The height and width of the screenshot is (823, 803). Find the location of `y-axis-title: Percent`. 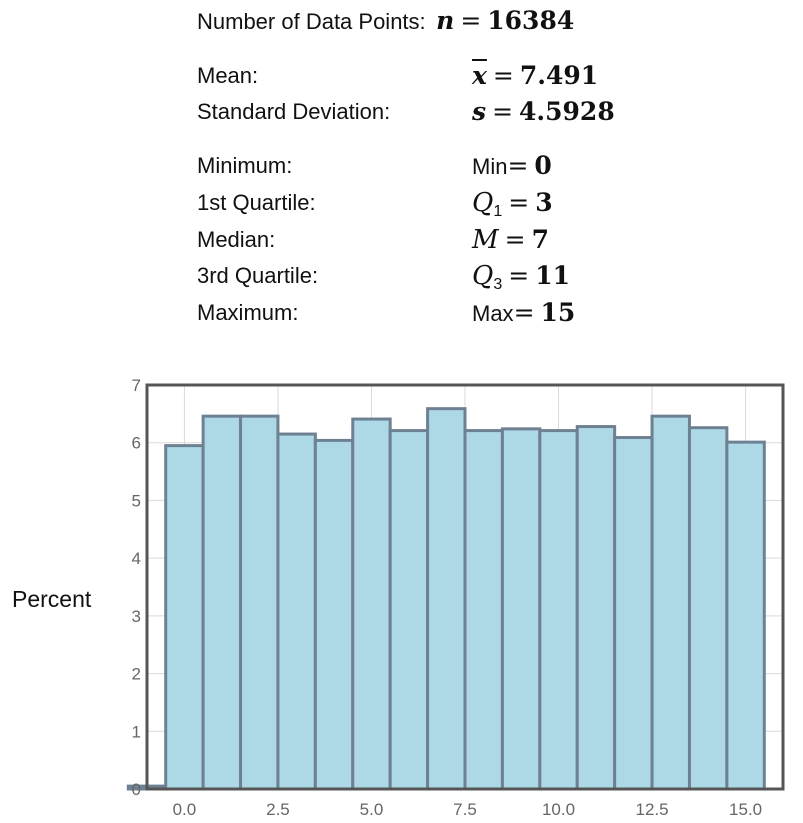

y-axis-title: Percent is located at coordinates (52, 599).